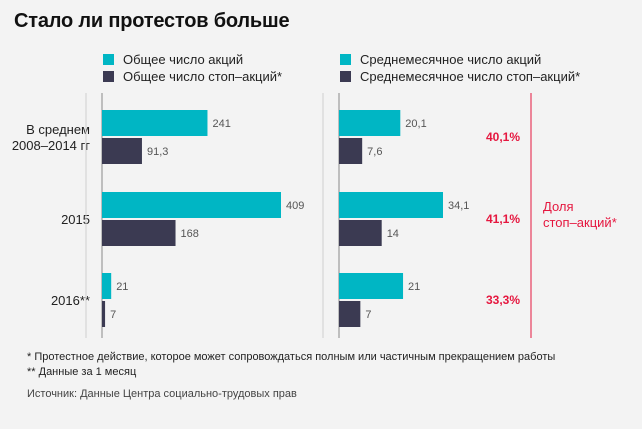 This screenshot has width=642, height=429. Describe the element at coordinates (415, 124) in the screenshot. I see `data-label: 20,1` at that location.